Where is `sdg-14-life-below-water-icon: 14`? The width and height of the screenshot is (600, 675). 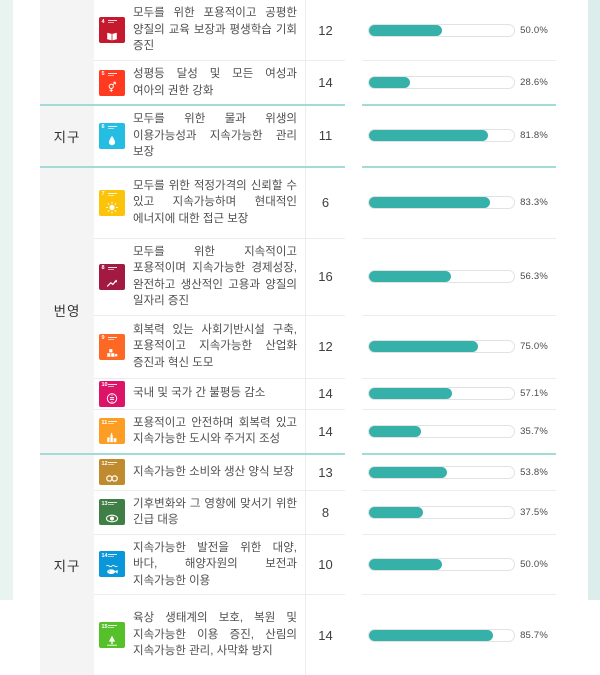
sdg-14-life-below-water-icon: 14 is located at coordinates (112, 564).